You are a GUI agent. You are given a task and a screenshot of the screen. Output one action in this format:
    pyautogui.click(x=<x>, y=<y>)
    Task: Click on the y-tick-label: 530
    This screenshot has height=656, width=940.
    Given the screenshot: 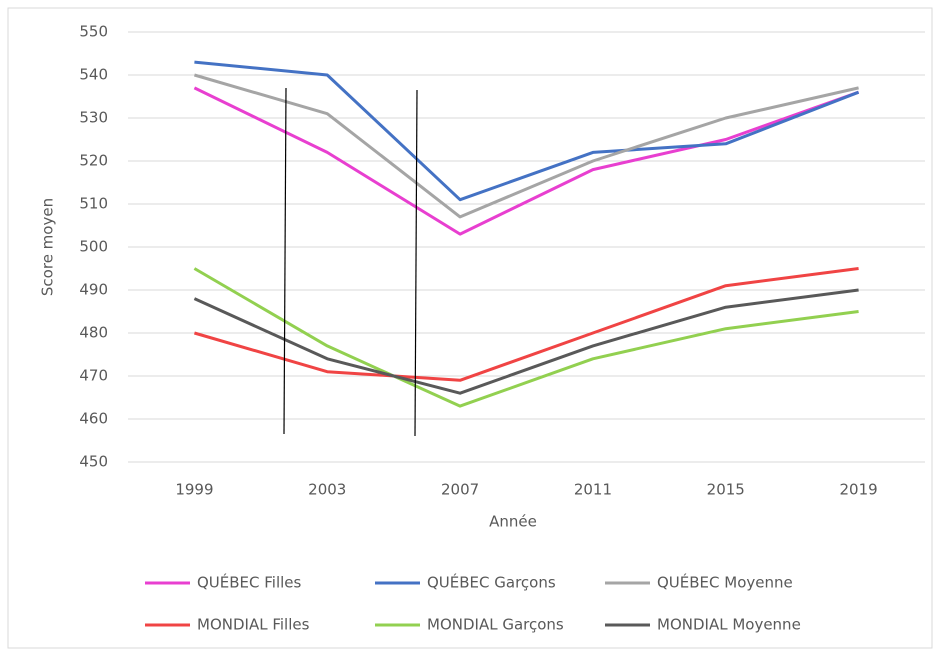 What is the action you would take?
    pyautogui.click(x=93, y=118)
    